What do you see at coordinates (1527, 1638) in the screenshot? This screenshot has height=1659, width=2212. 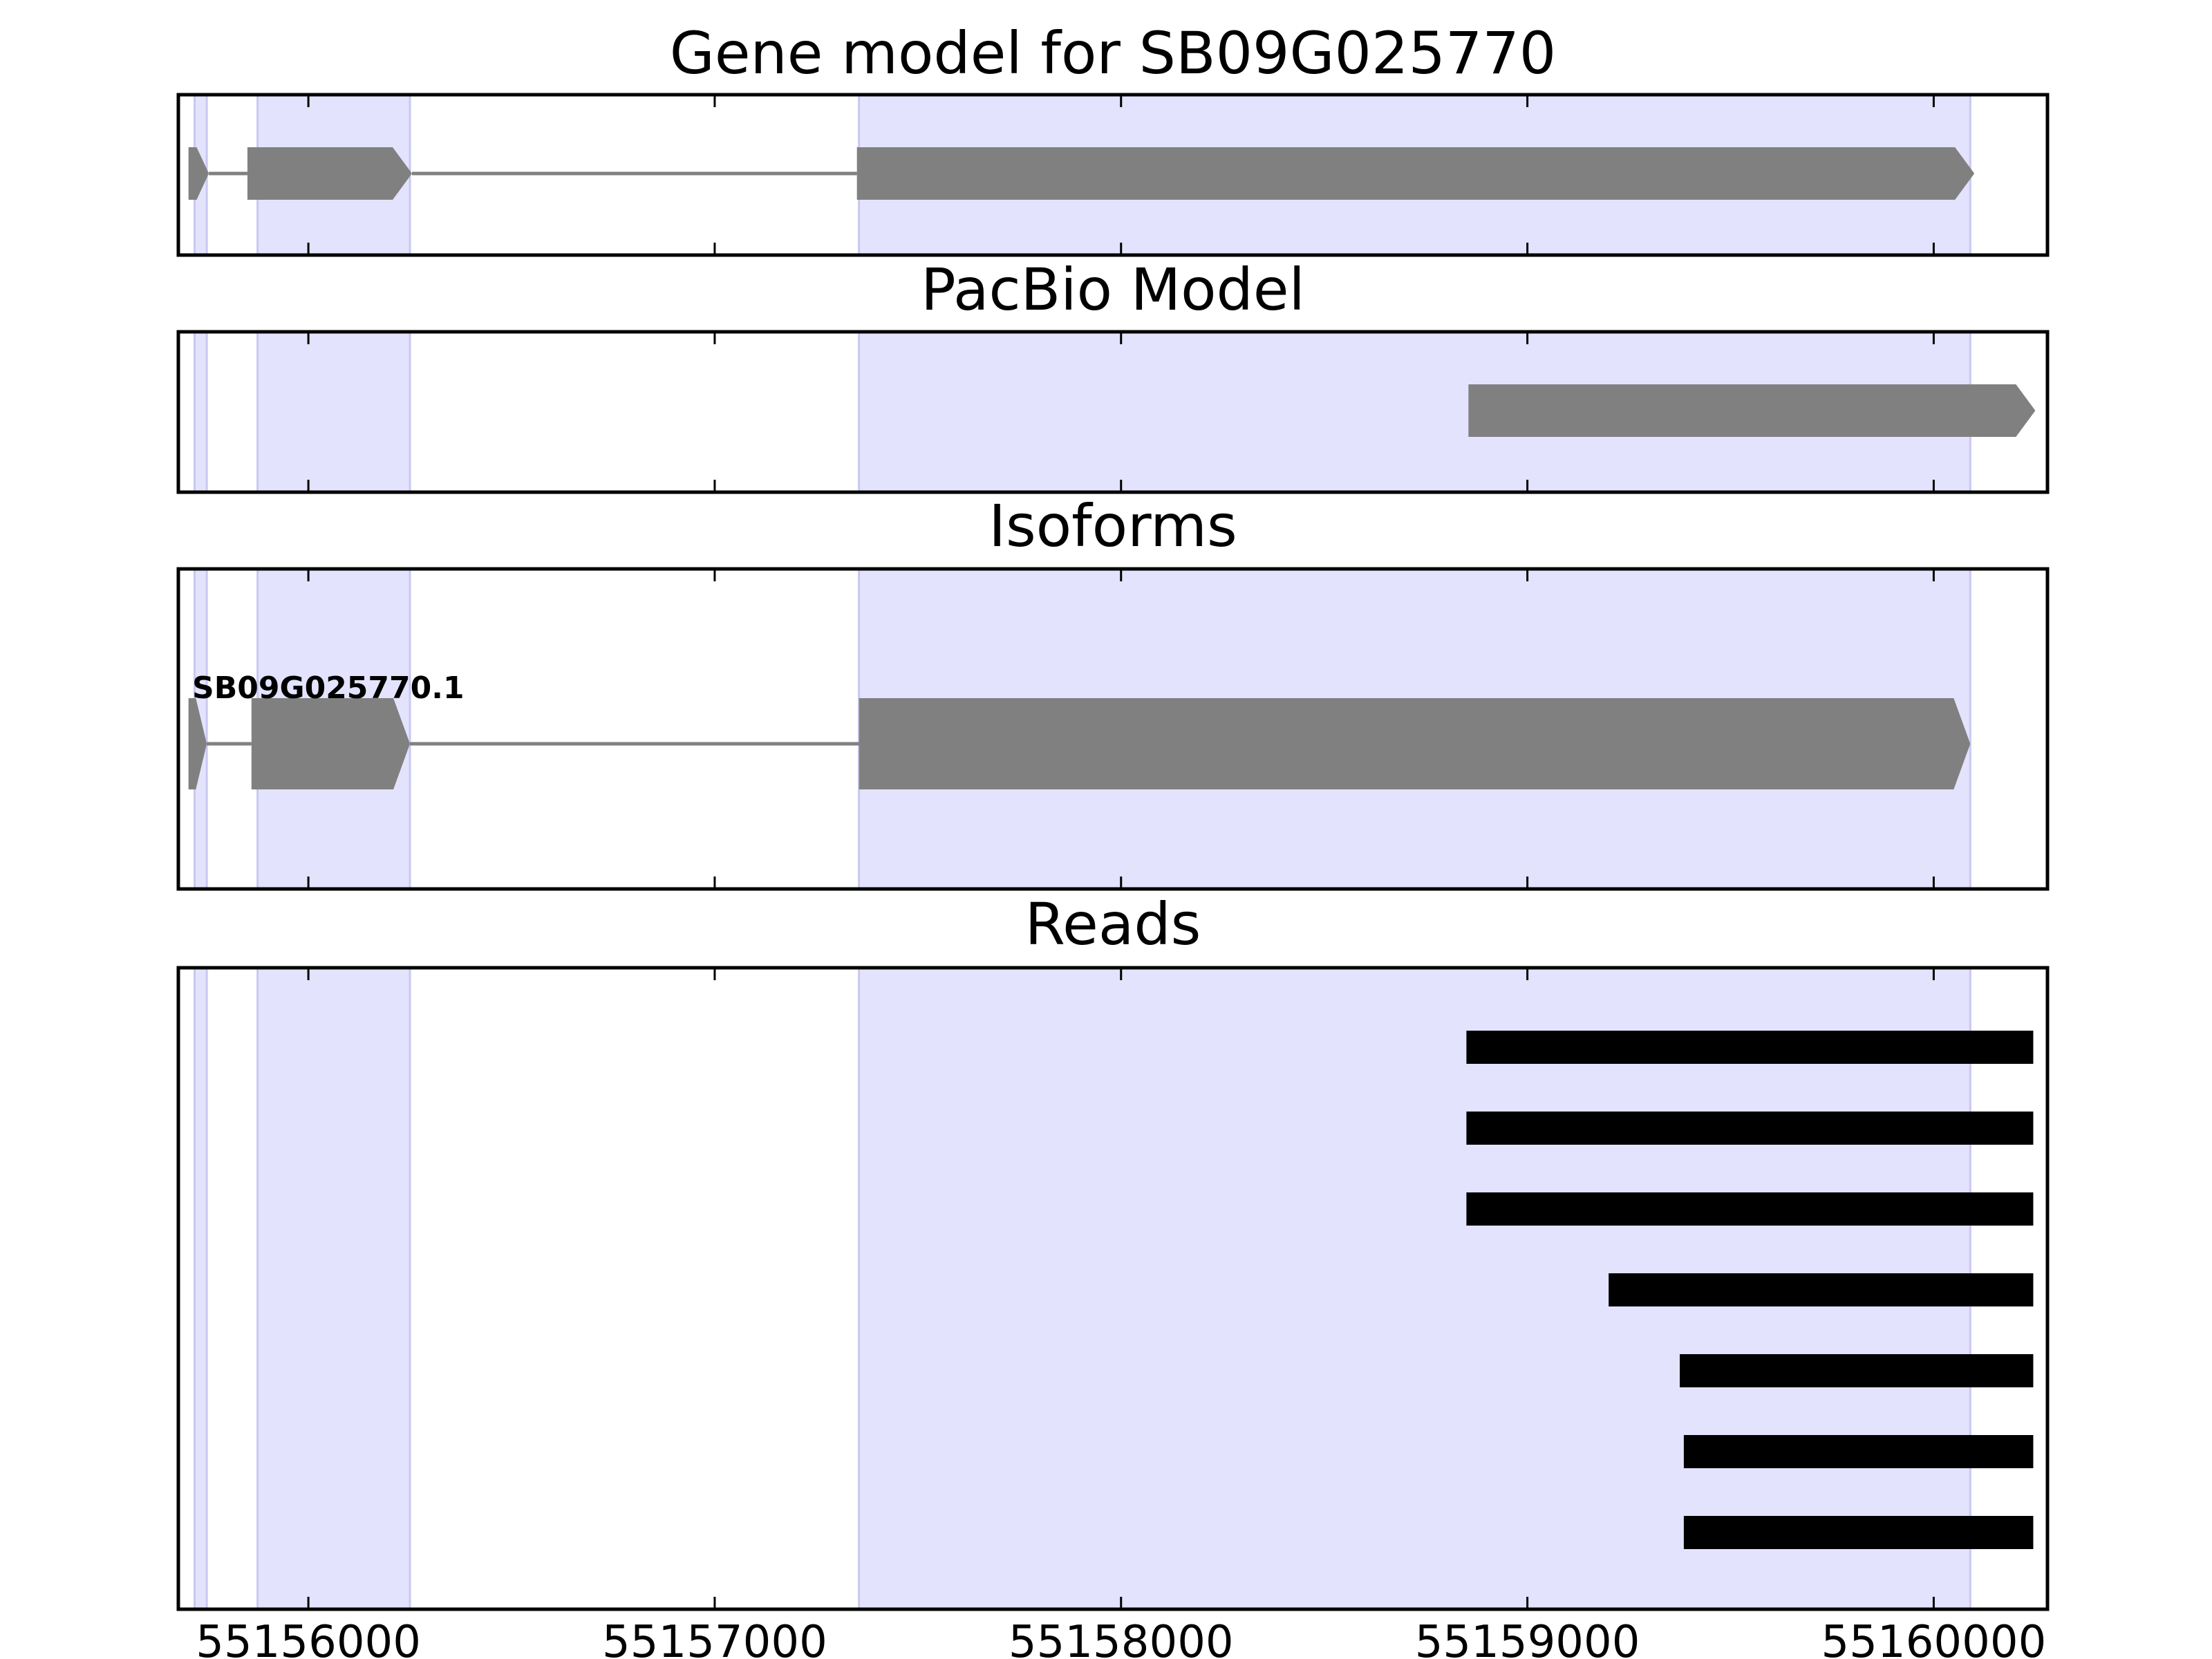 I see `x-tick-label: 55159000` at bounding box center [1527, 1638].